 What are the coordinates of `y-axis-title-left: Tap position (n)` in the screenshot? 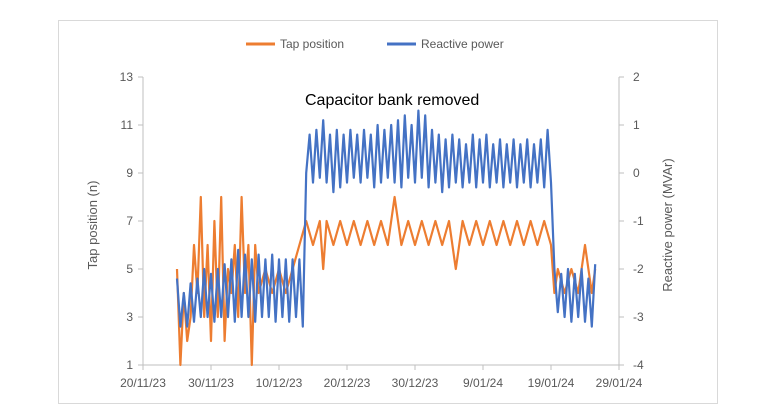 It's located at (92, 225).